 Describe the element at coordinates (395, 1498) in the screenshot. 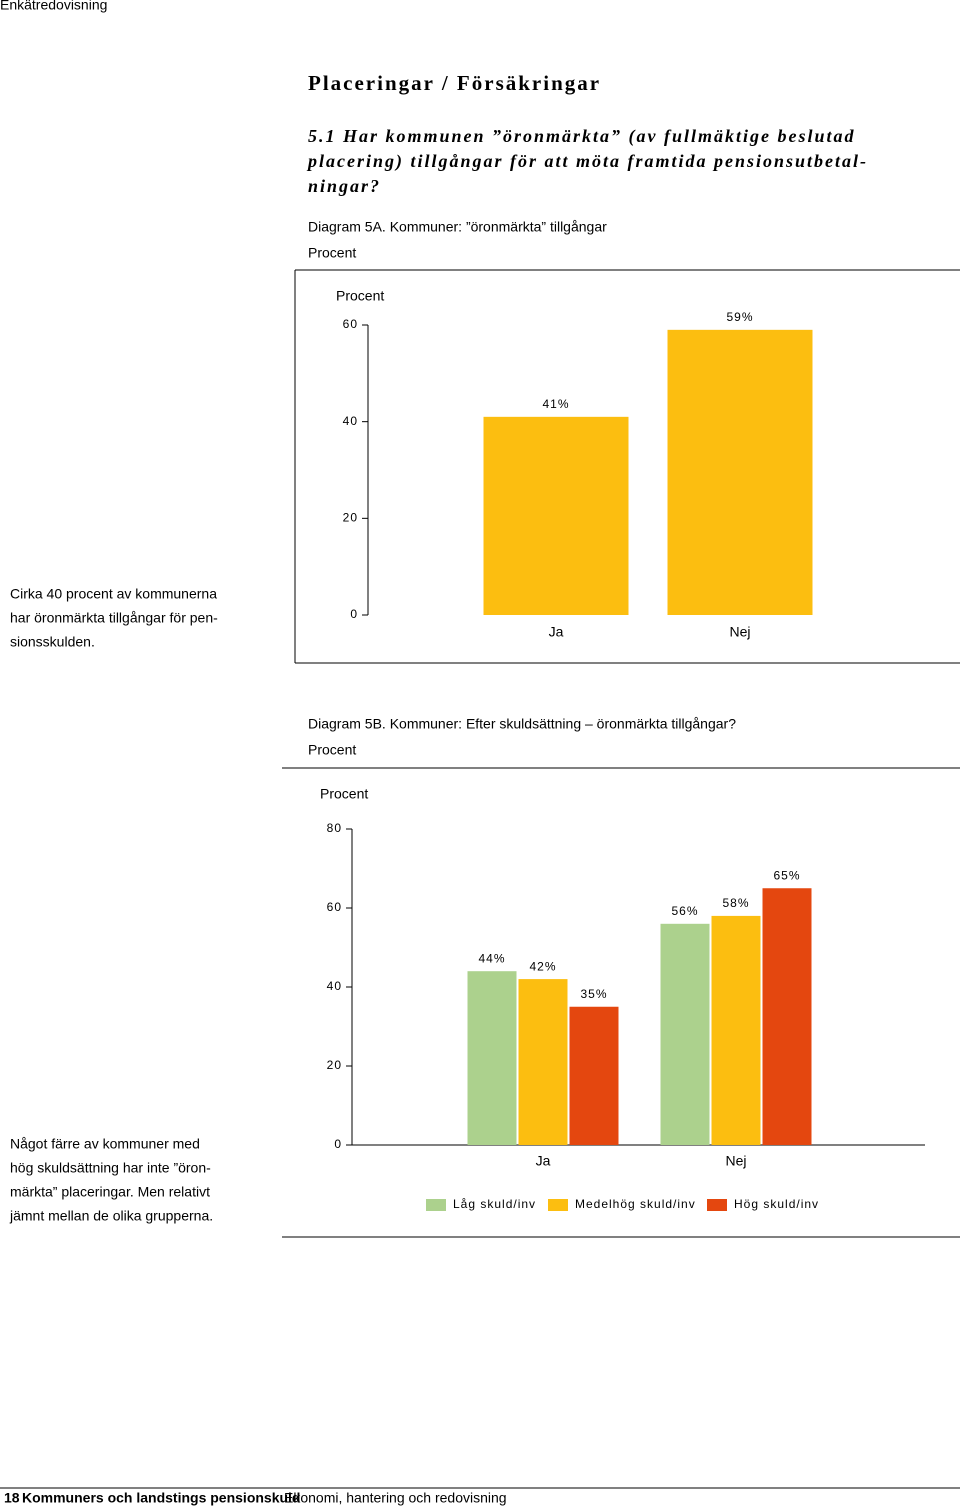

I see `footer-subtitle: Ekonomi, hantering och redovisning` at that location.